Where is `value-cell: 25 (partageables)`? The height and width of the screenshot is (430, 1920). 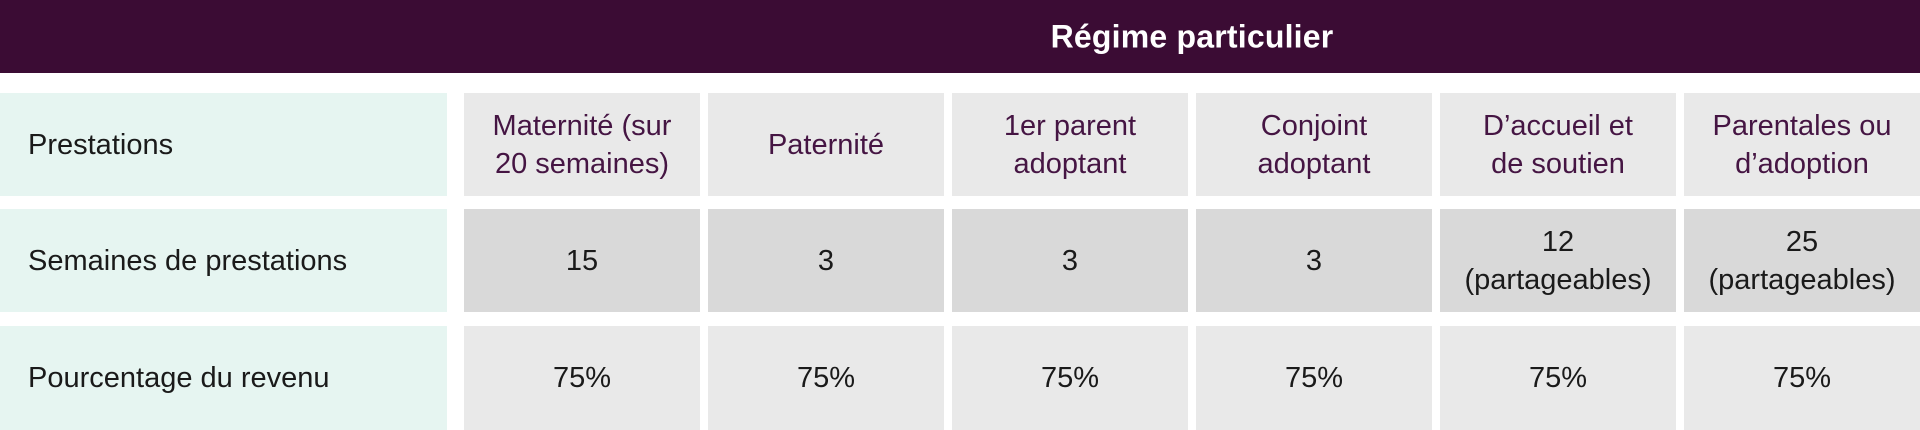 value-cell: 25 (partageables) is located at coordinates (1802, 260).